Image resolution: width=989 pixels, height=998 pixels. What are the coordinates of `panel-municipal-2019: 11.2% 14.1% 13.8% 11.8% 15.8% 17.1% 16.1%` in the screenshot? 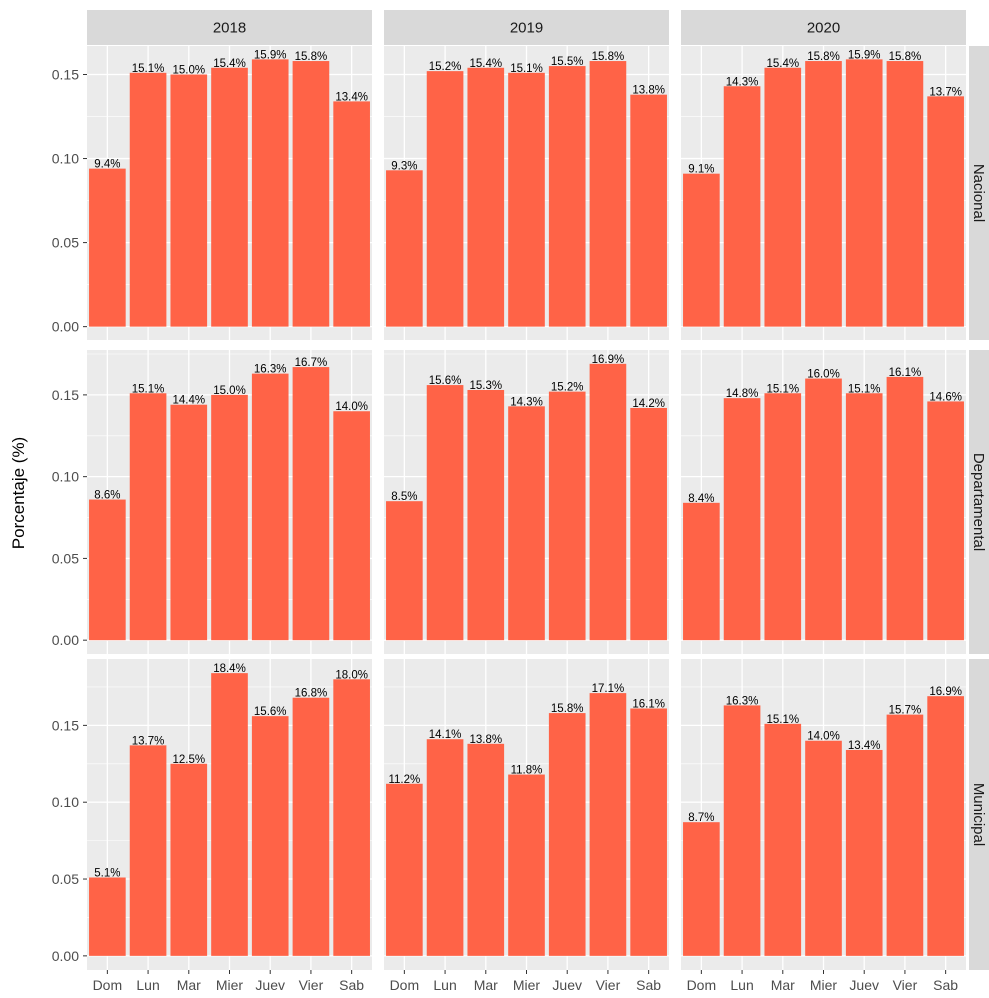 It's located at (526, 814).